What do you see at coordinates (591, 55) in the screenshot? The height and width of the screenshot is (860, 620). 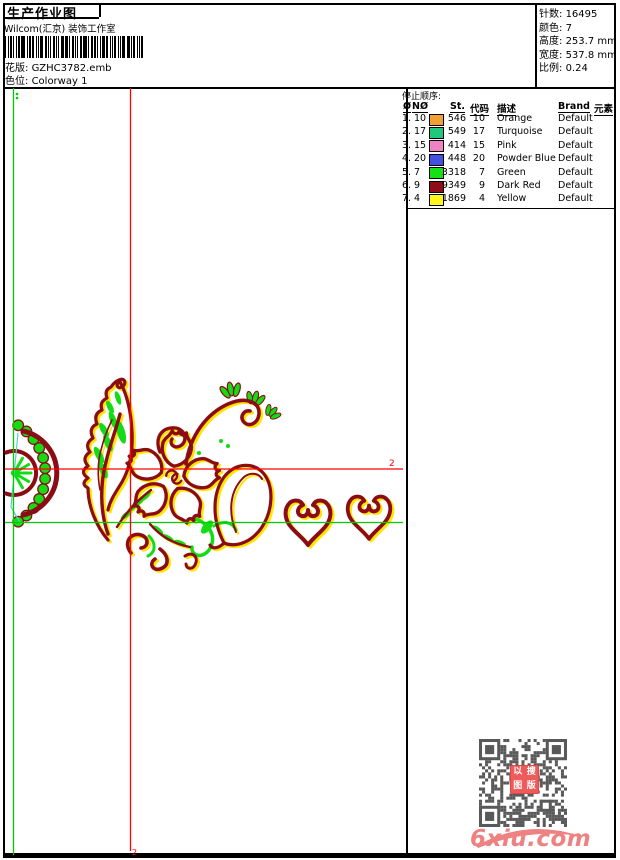 I see `stat-value: 537.8 mm` at bounding box center [591, 55].